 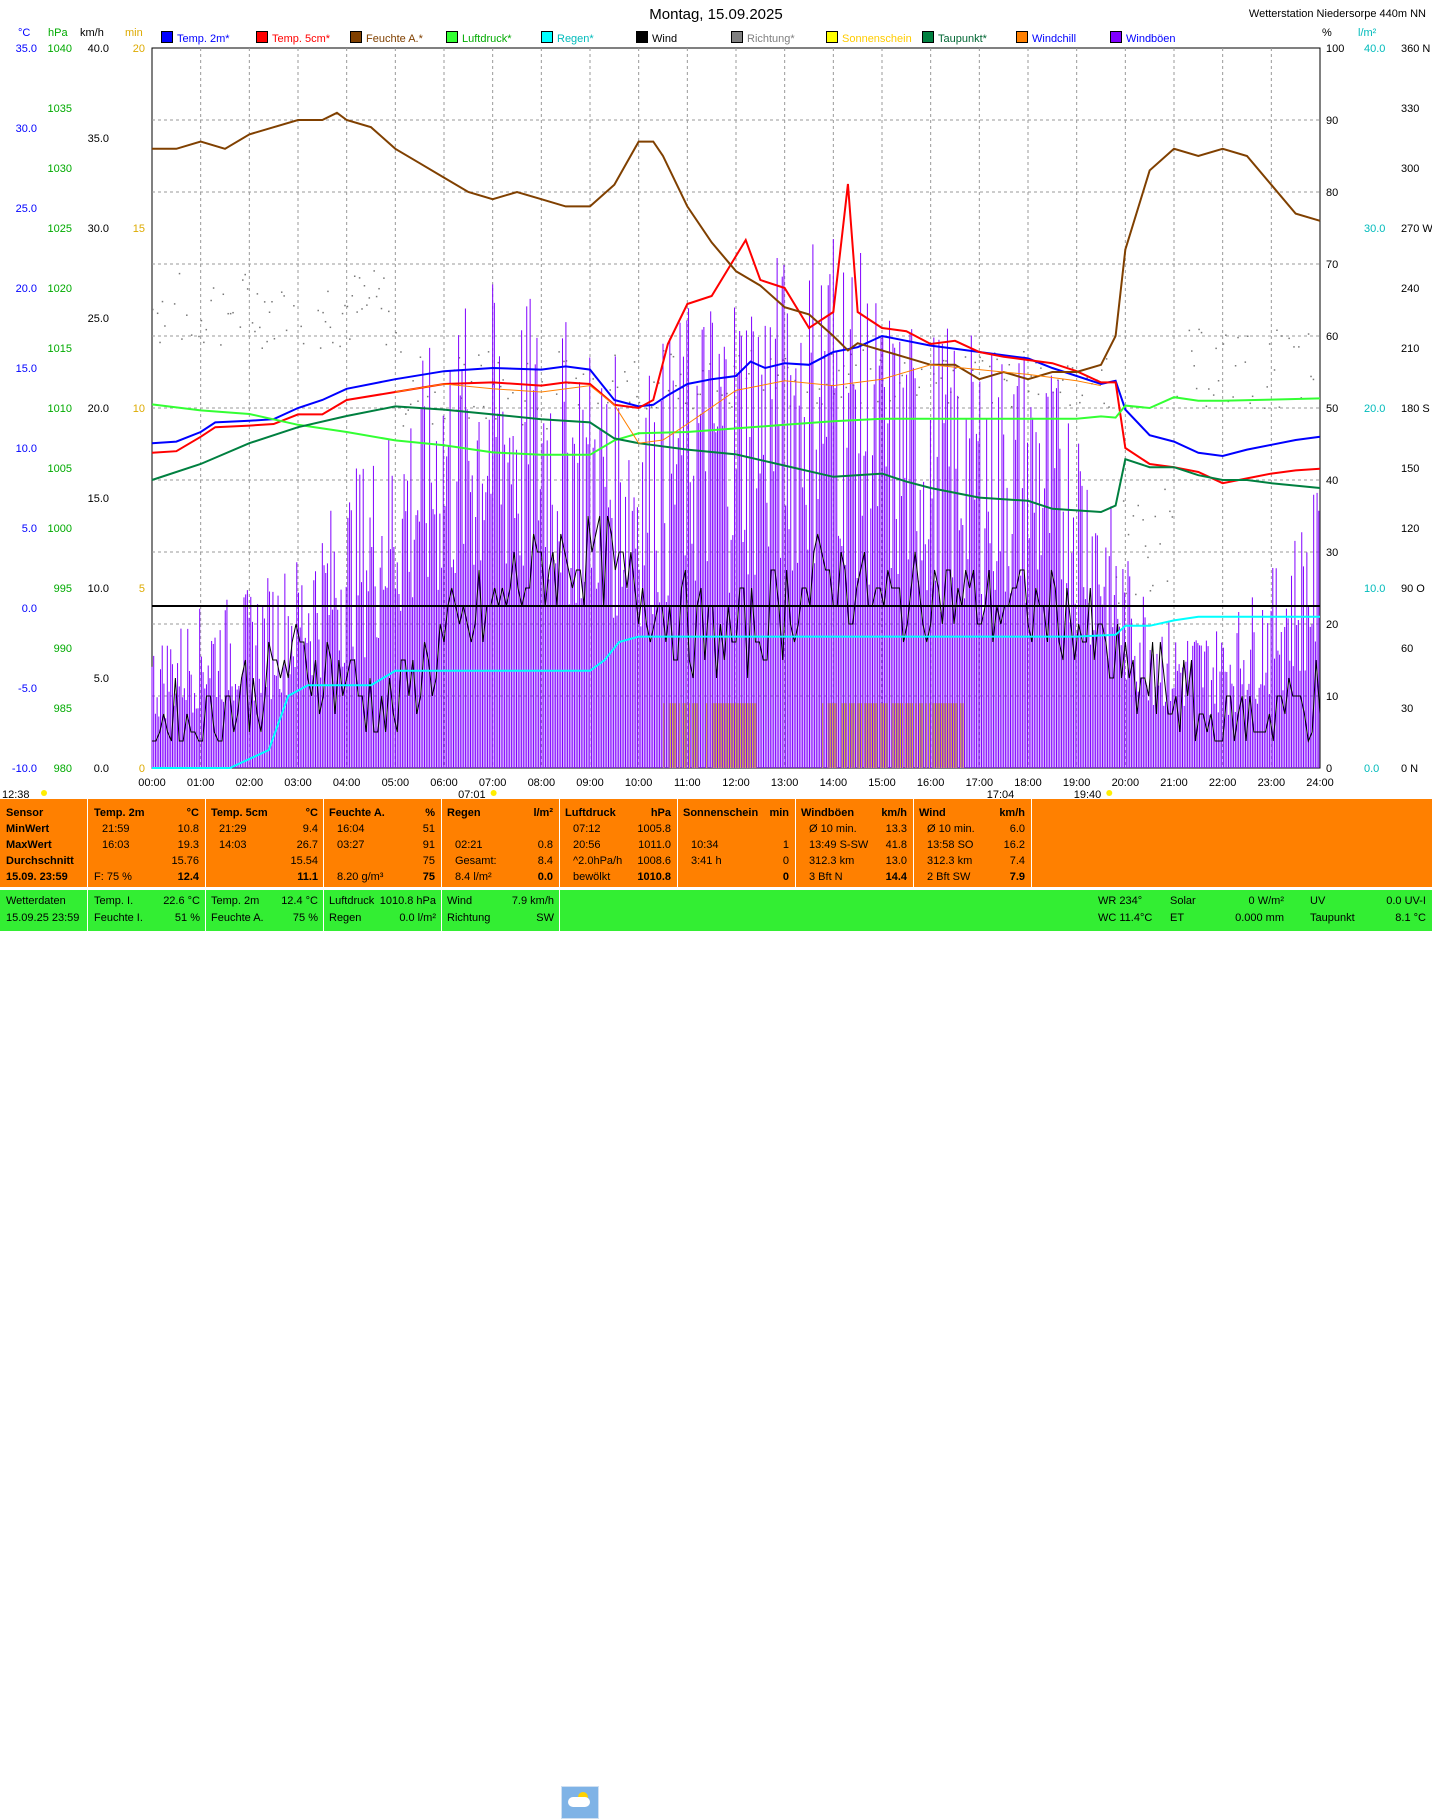 I want to click on solar-value: 0 W/m², so click(x=1266, y=901).